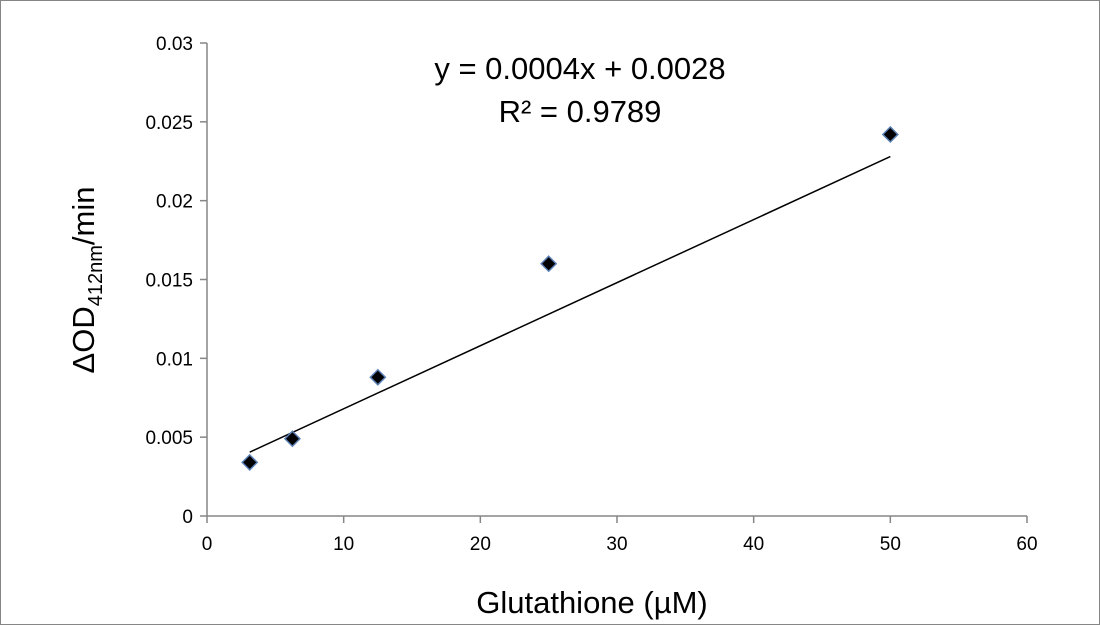 This screenshot has width=1100, height=625. What do you see at coordinates (480, 544) in the screenshot?
I see `x-tick-label: 20` at bounding box center [480, 544].